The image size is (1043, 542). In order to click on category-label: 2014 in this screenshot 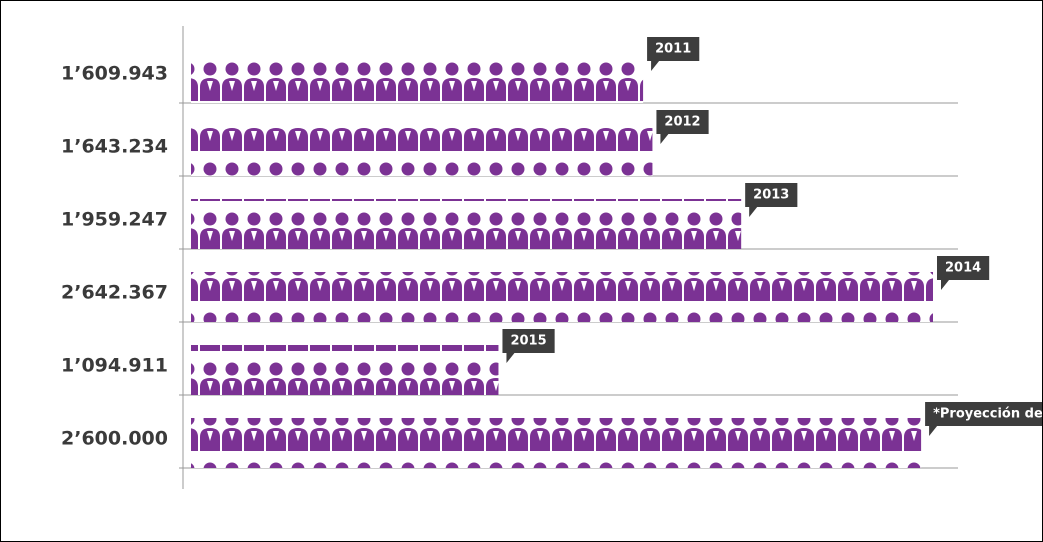, I will do `click(963, 268)`.